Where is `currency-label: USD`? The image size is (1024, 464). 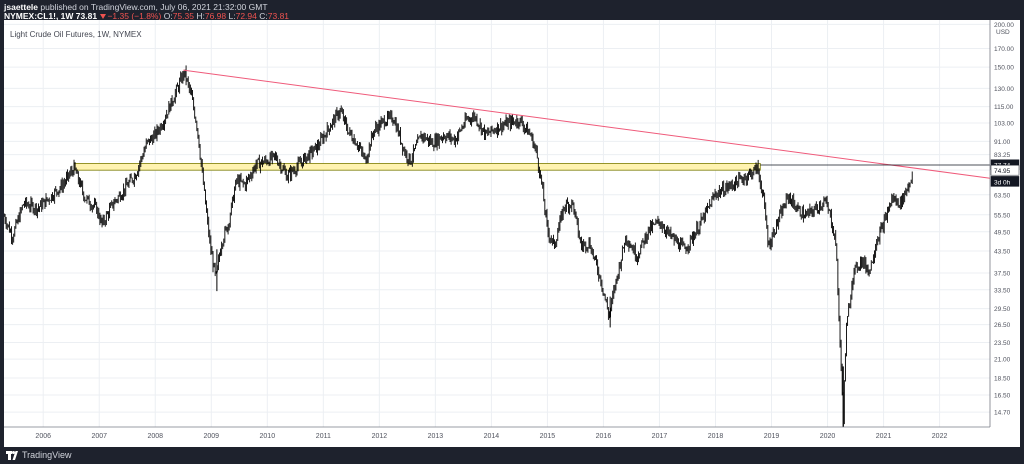
currency-label: USD is located at coordinates (1003, 32).